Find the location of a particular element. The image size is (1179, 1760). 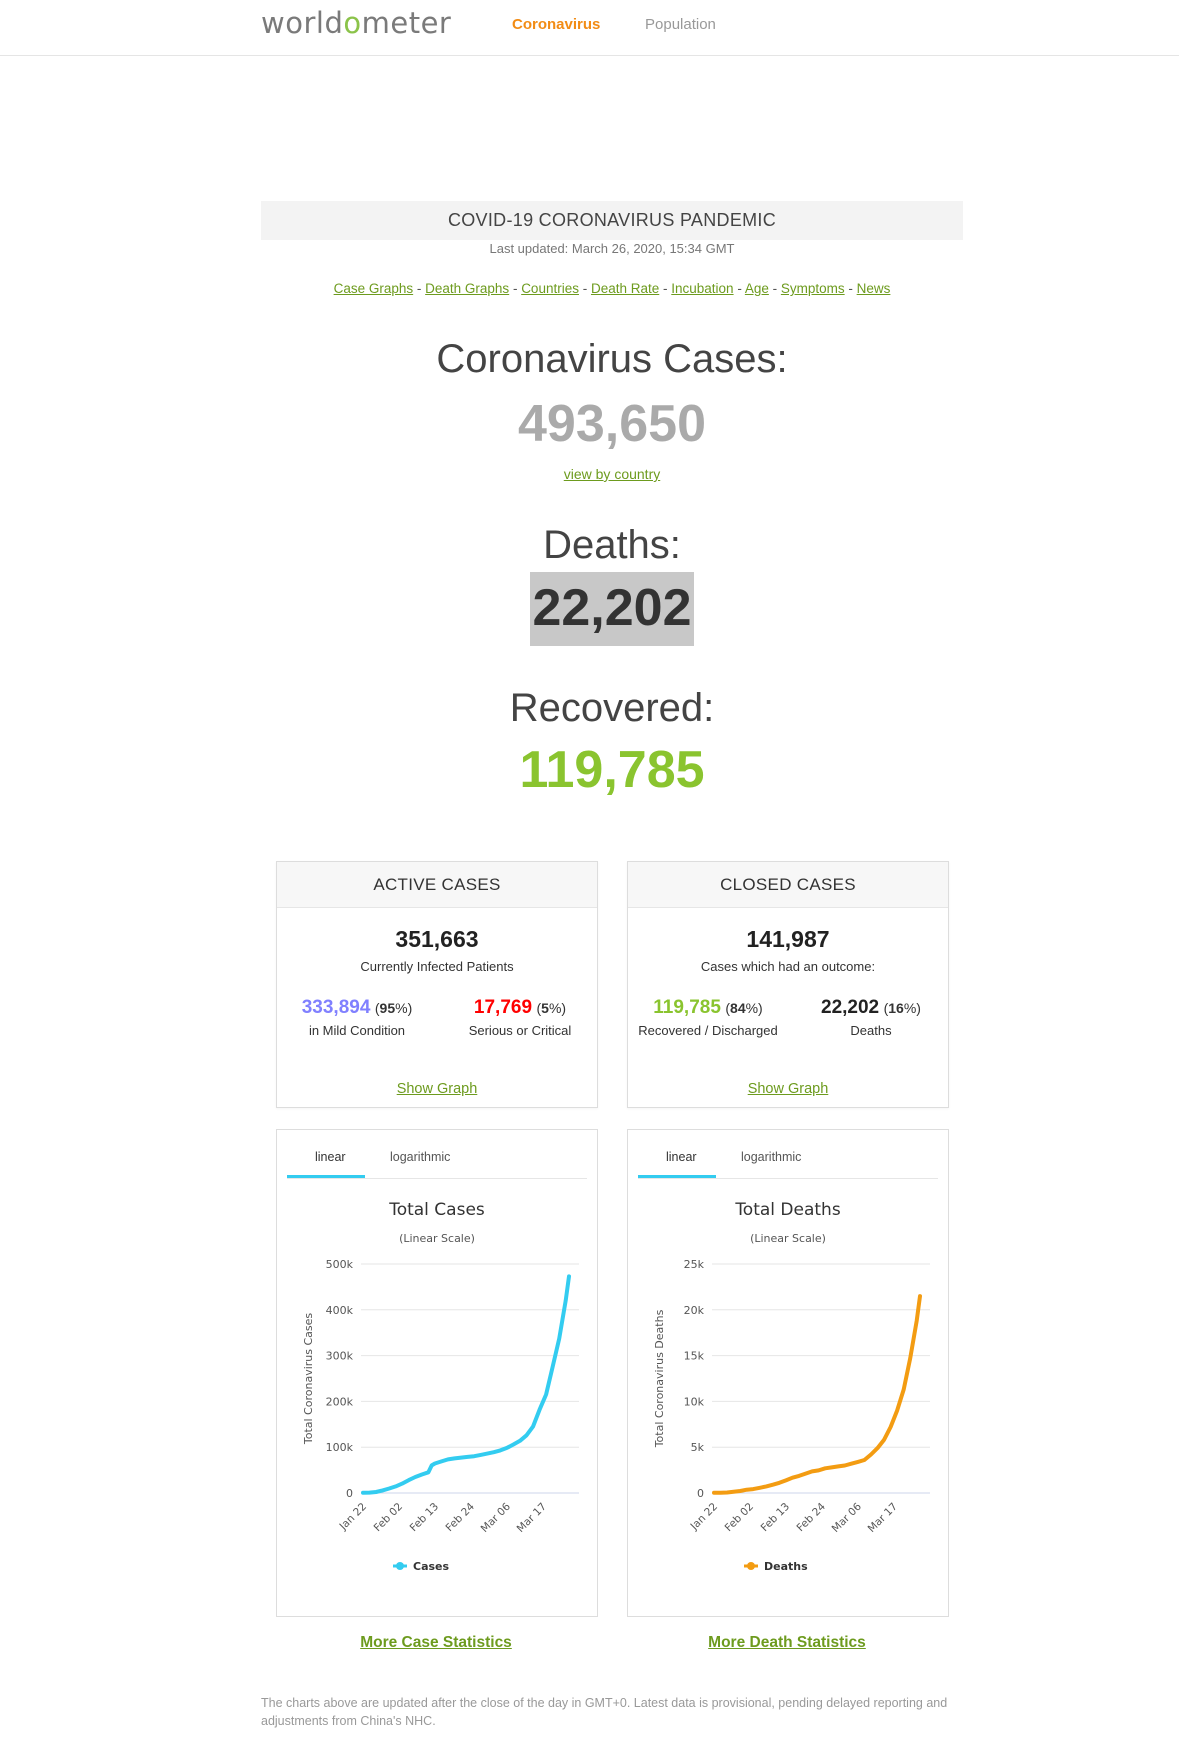

critical-label: Serious or Critical is located at coordinates (520, 1030).